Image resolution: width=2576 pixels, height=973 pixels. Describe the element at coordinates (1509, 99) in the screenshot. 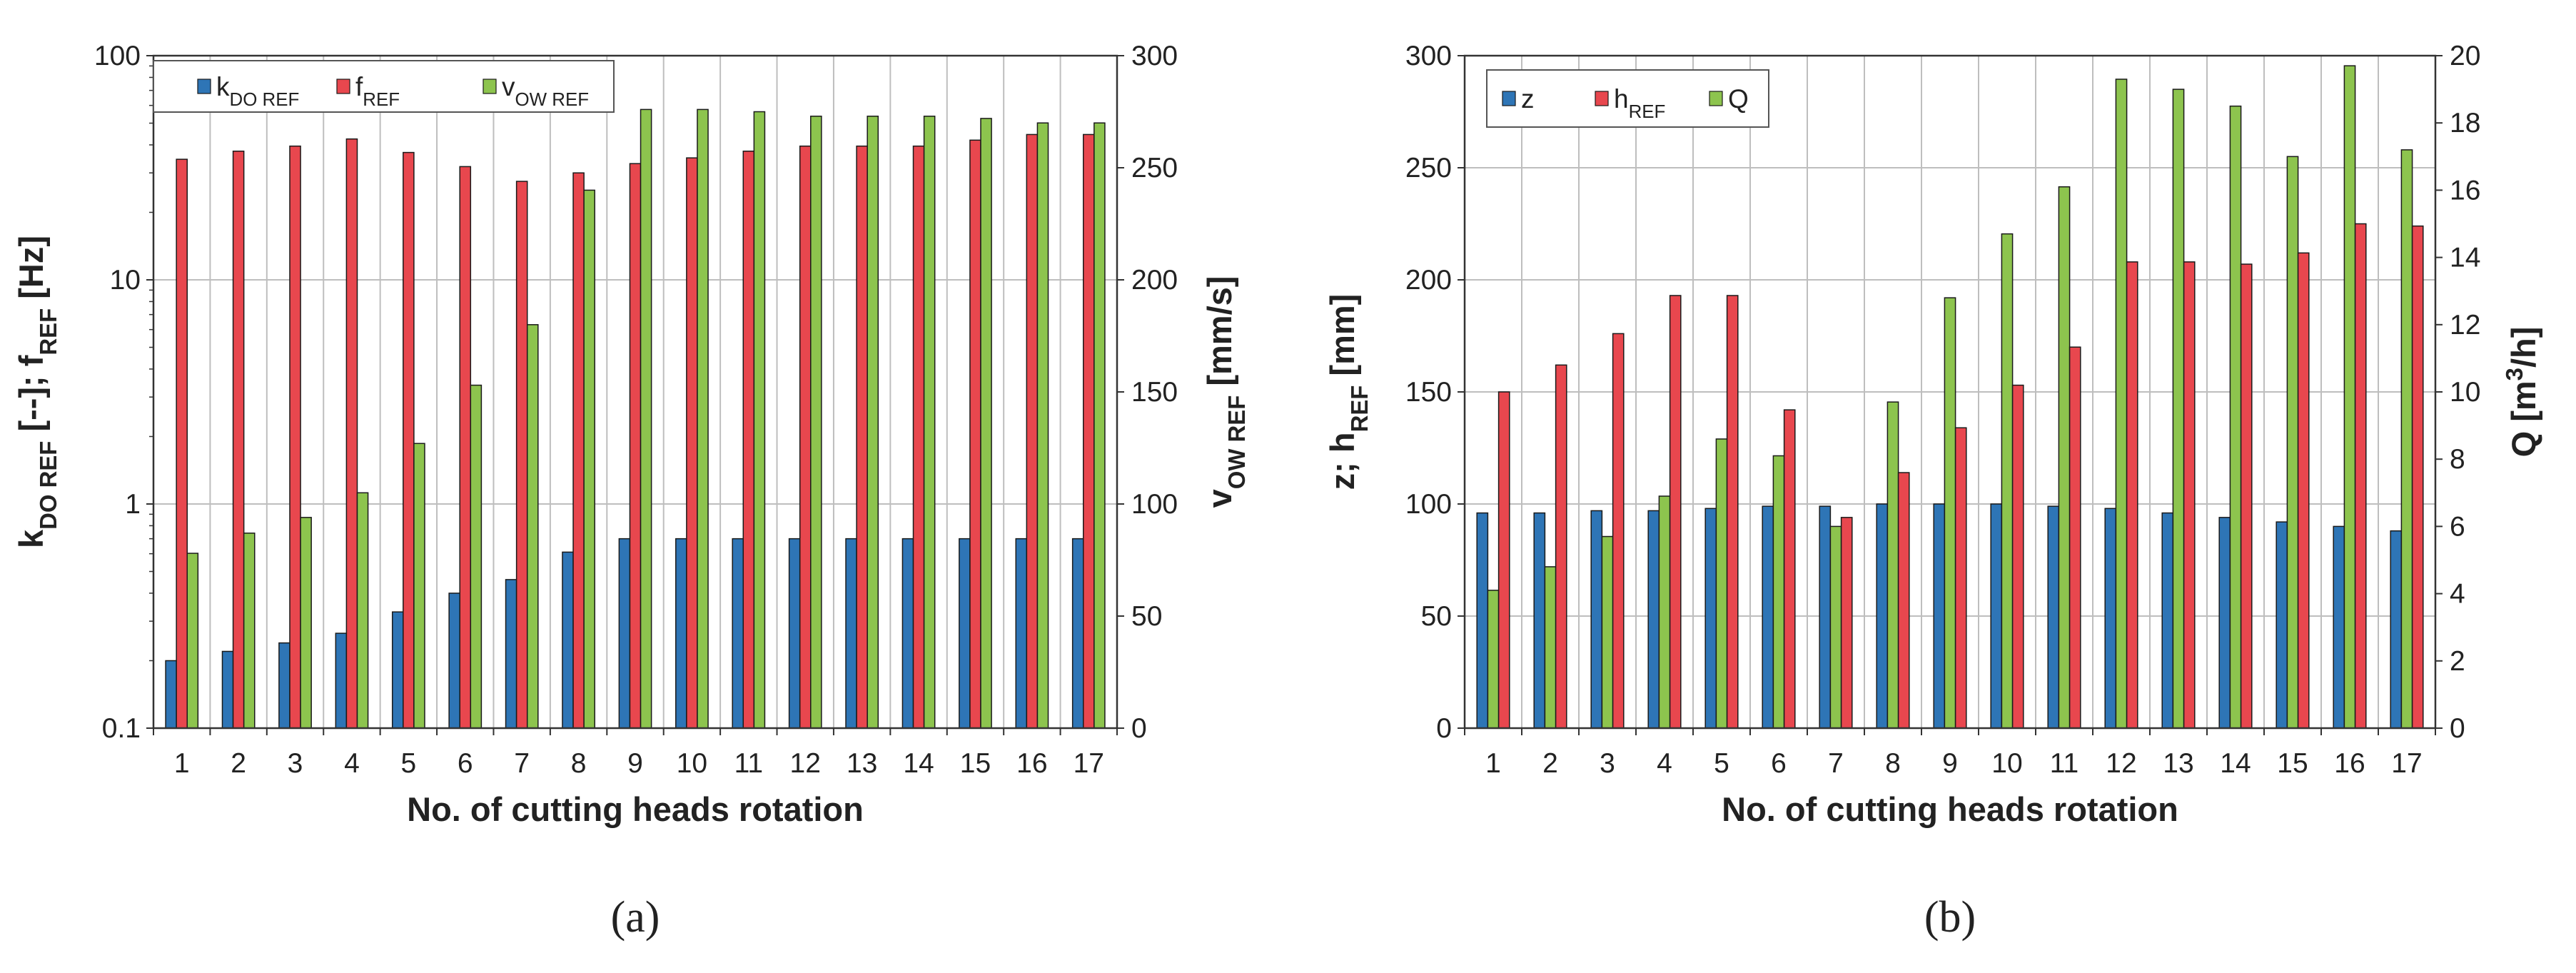

I see `legend-swatch-blue` at that location.